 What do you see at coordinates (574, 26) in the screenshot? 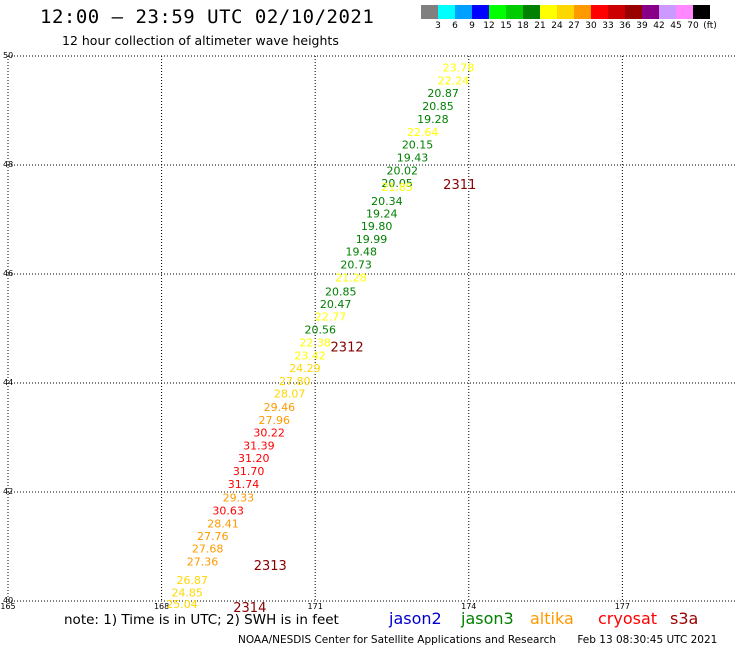
I see `legend-label: 27` at bounding box center [574, 26].